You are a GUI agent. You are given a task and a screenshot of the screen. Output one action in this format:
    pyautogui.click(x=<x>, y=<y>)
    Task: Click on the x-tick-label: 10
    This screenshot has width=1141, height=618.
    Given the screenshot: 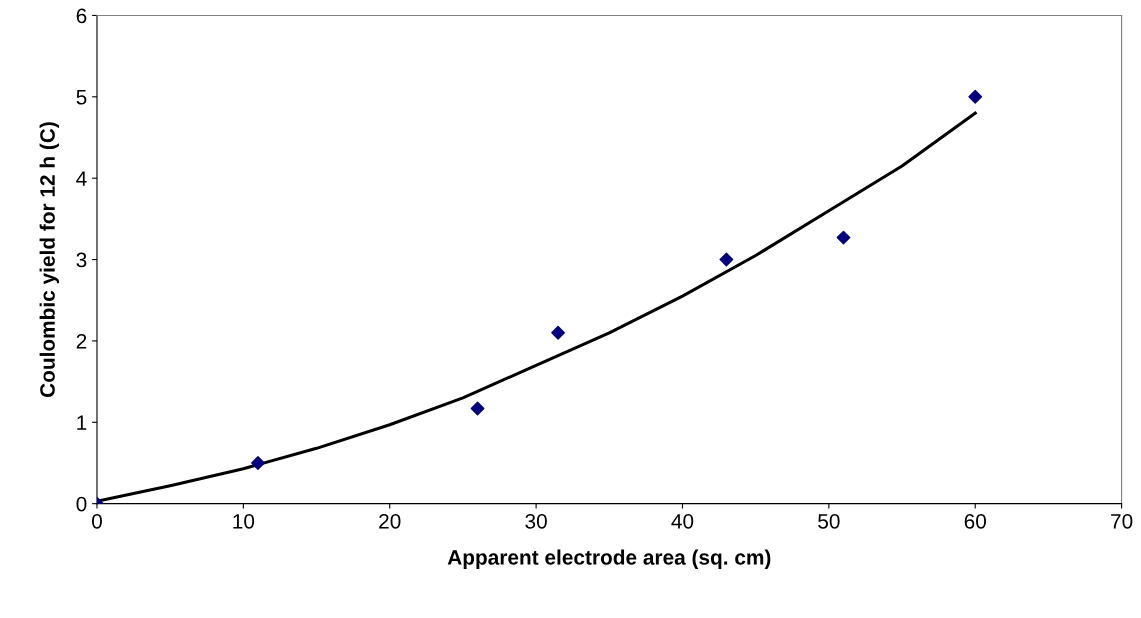 What is the action you would take?
    pyautogui.click(x=244, y=521)
    